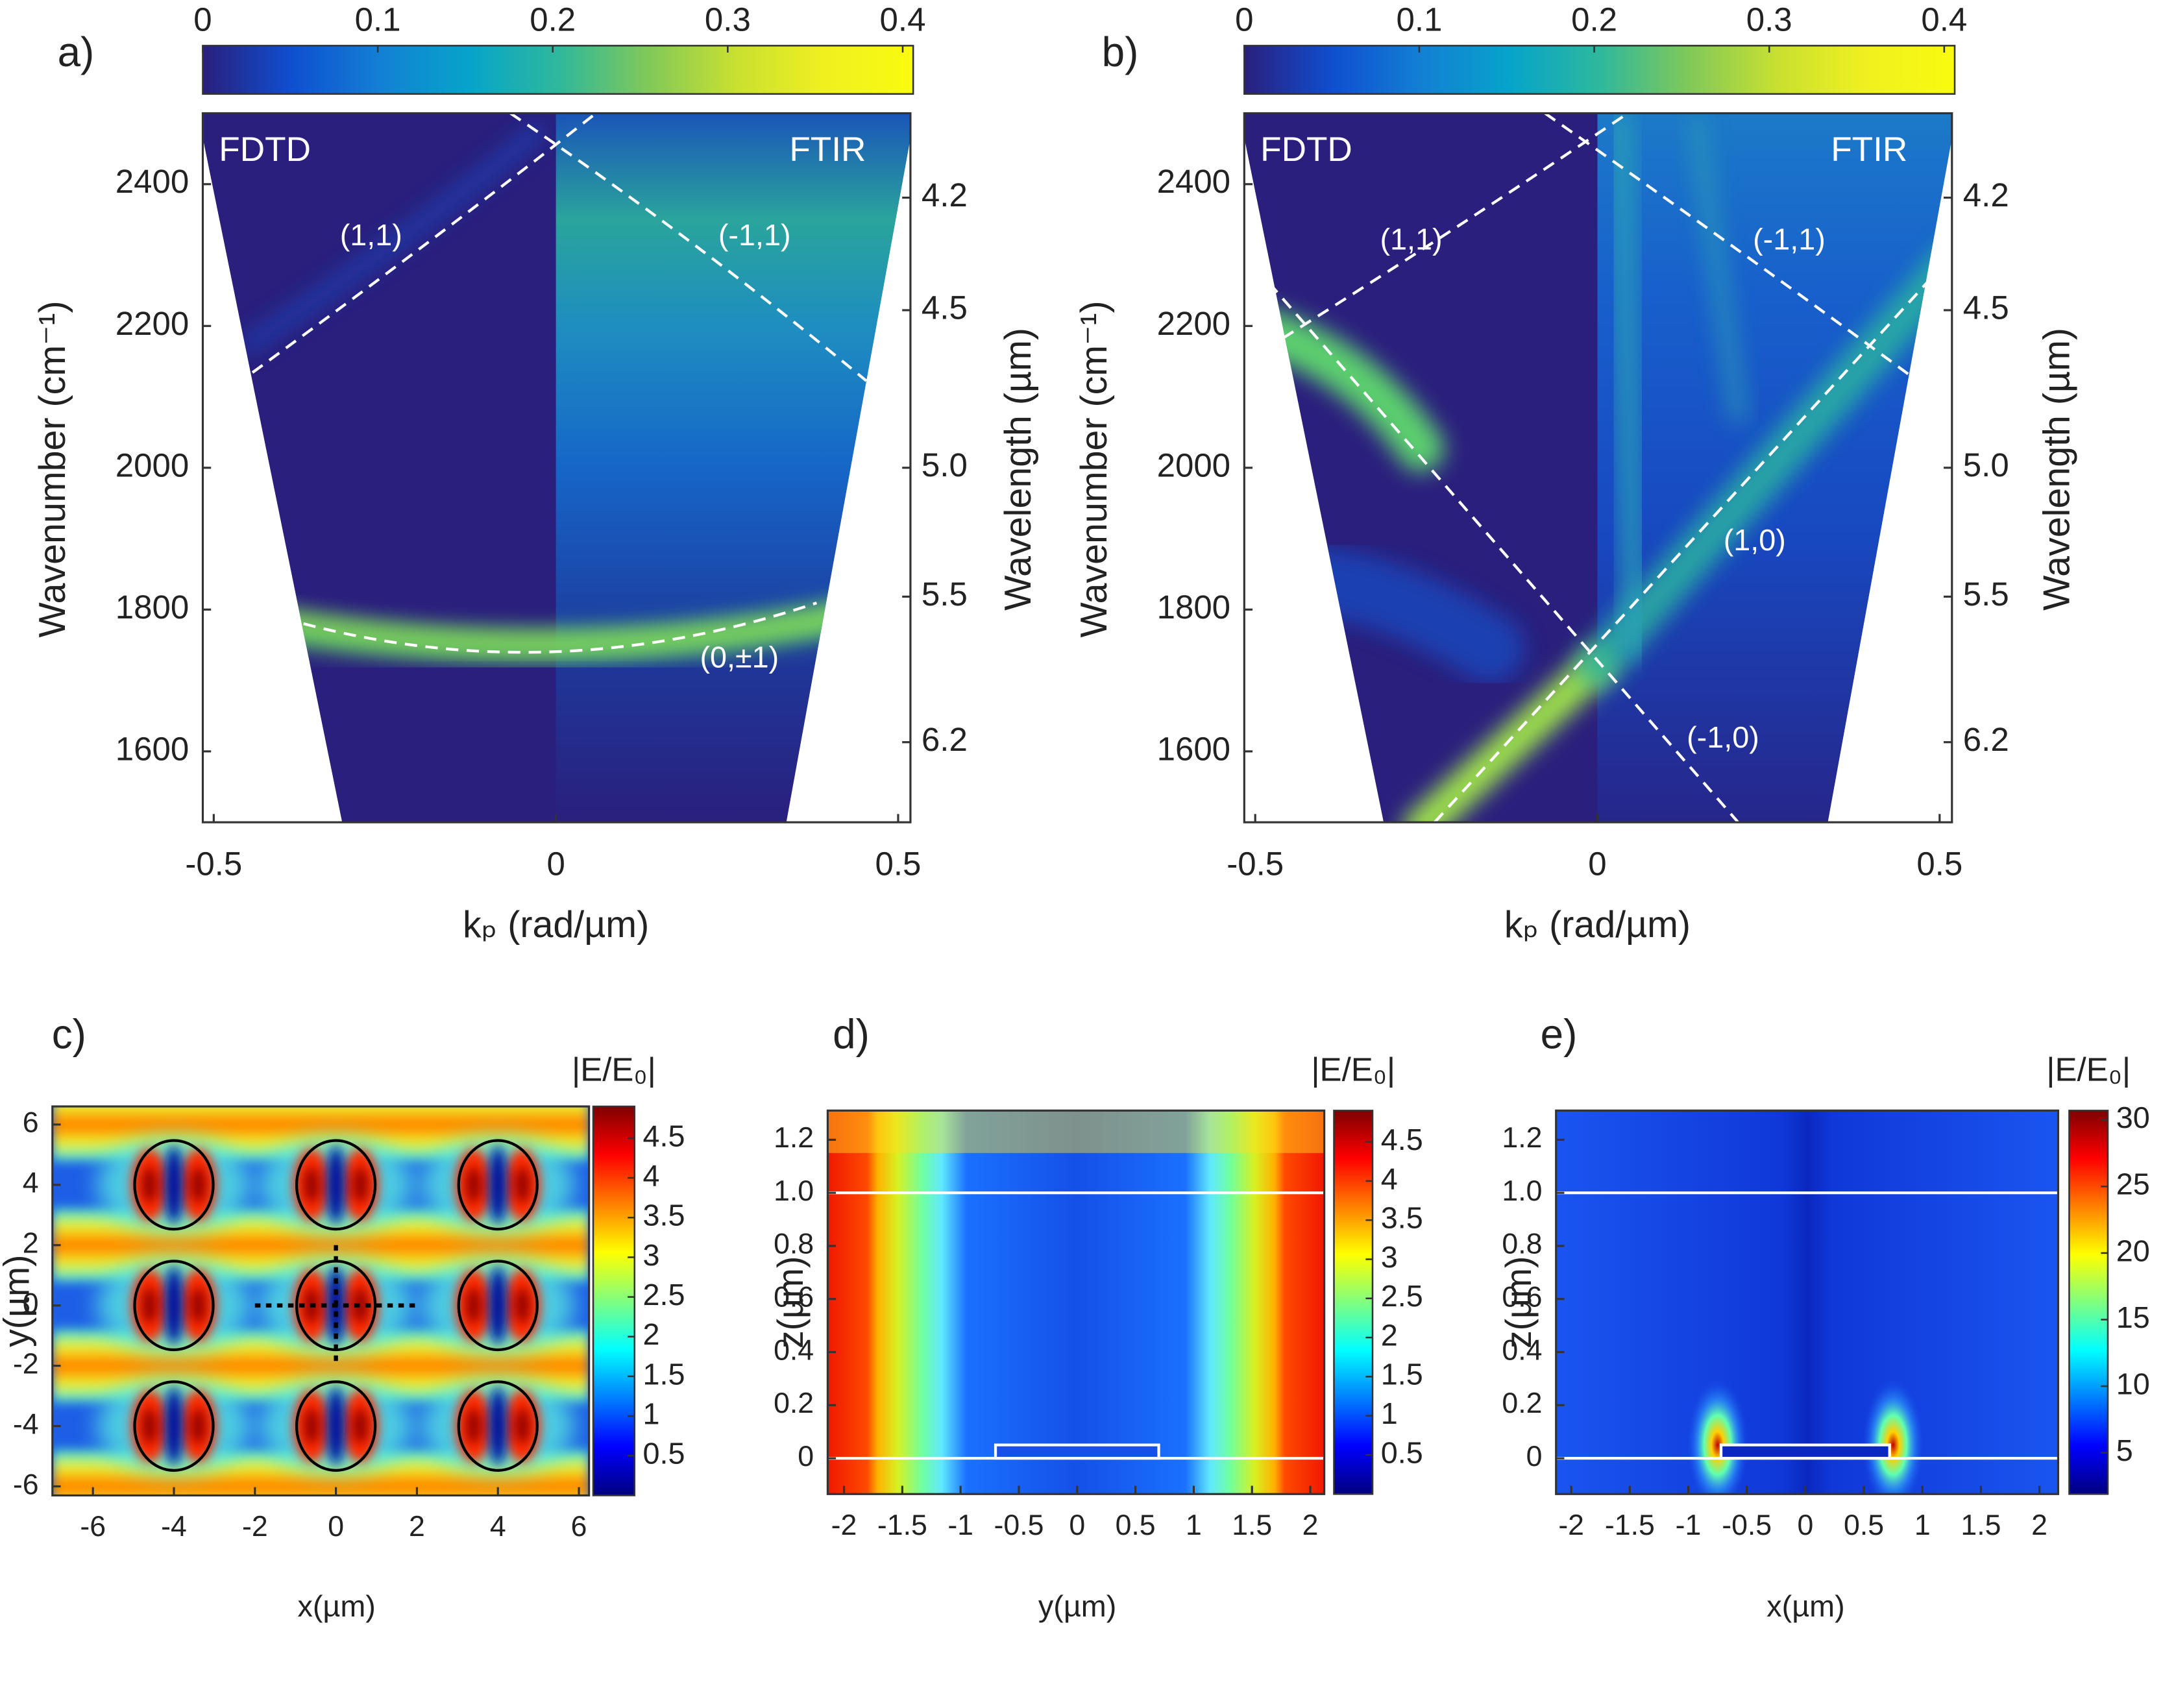  What do you see at coordinates (1939, 864) in the screenshot?
I see `x-tick-label: 0.5` at bounding box center [1939, 864].